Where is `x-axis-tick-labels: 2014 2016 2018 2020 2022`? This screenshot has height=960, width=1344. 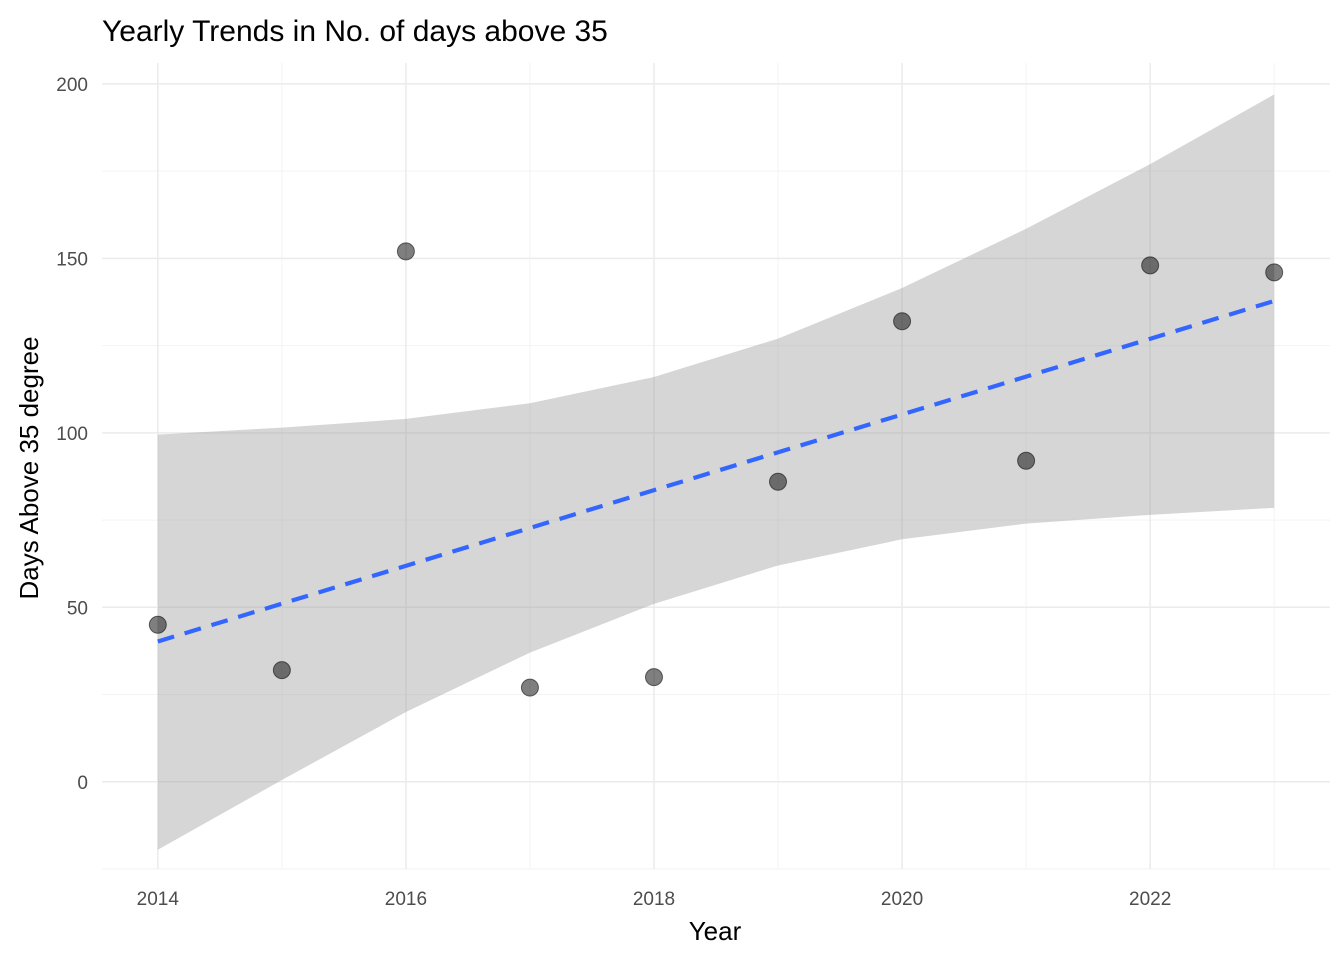 x-axis-tick-labels: 2014 2016 2018 2020 2022 is located at coordinates (654, 899).